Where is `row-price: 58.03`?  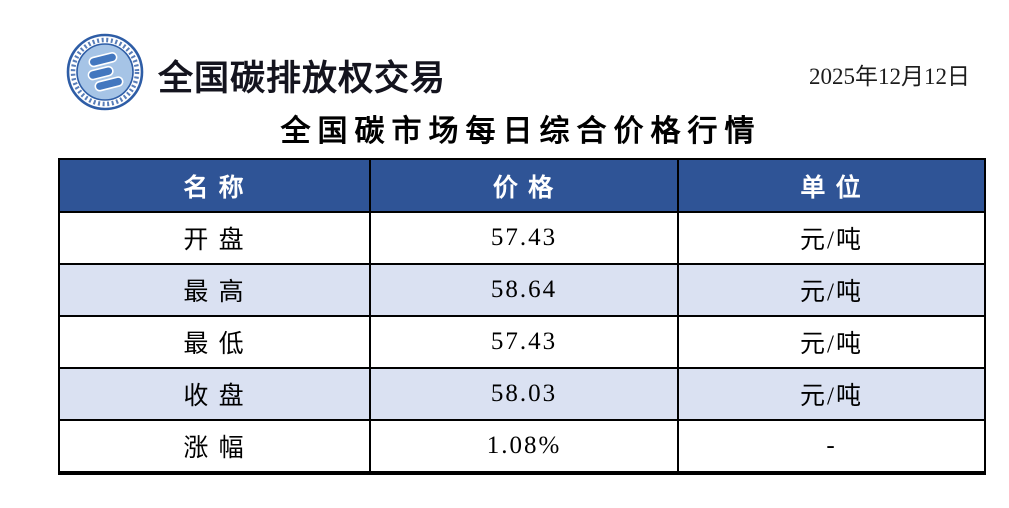
row-price: 58.03 is located at coordinates (524, 394).